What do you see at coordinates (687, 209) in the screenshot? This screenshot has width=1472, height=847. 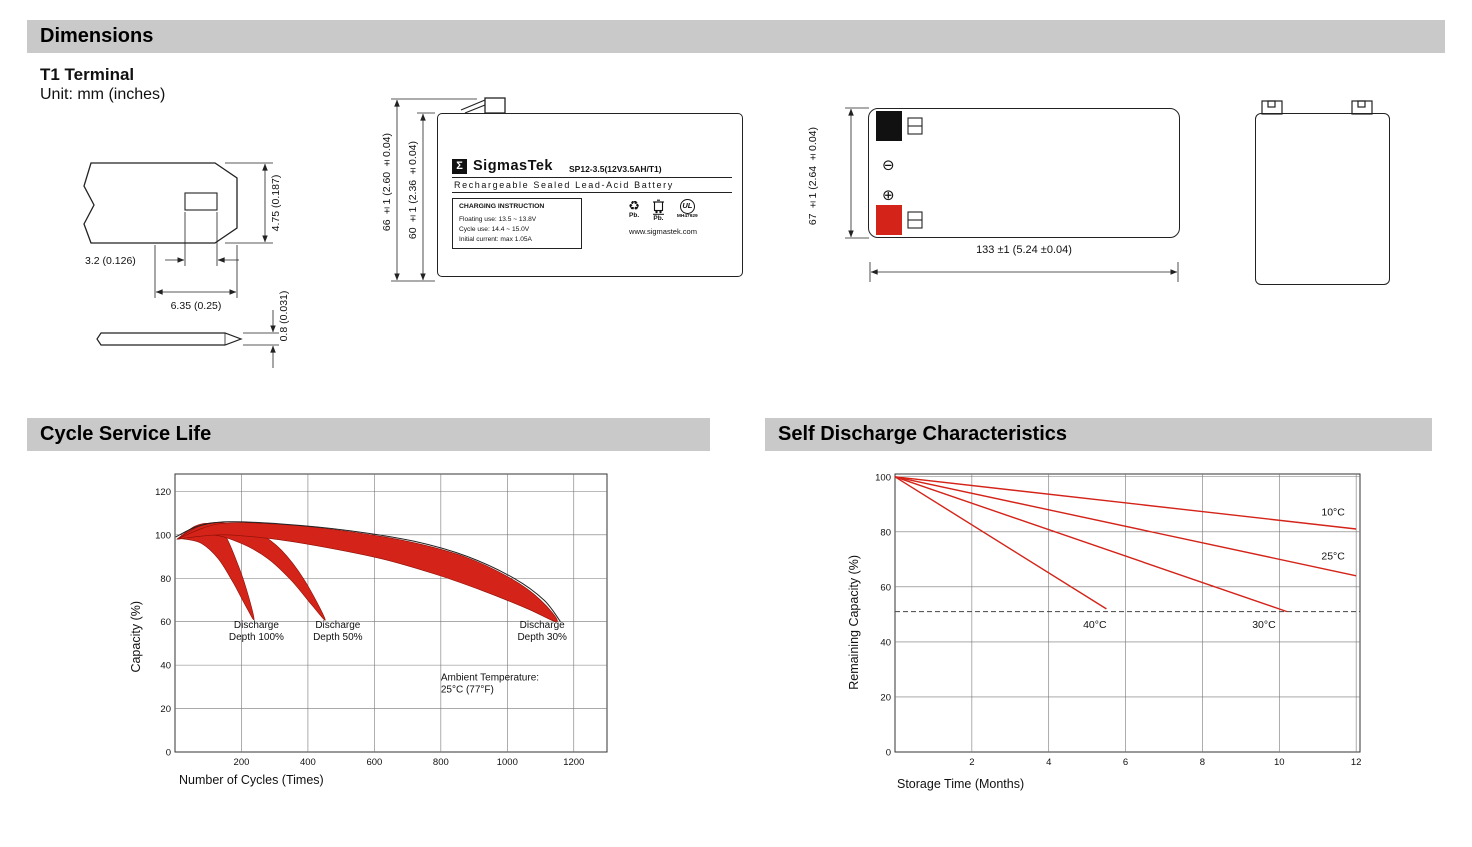 I see `ul-mark-icon: UL MH47929` at bounding box center [687, 209].